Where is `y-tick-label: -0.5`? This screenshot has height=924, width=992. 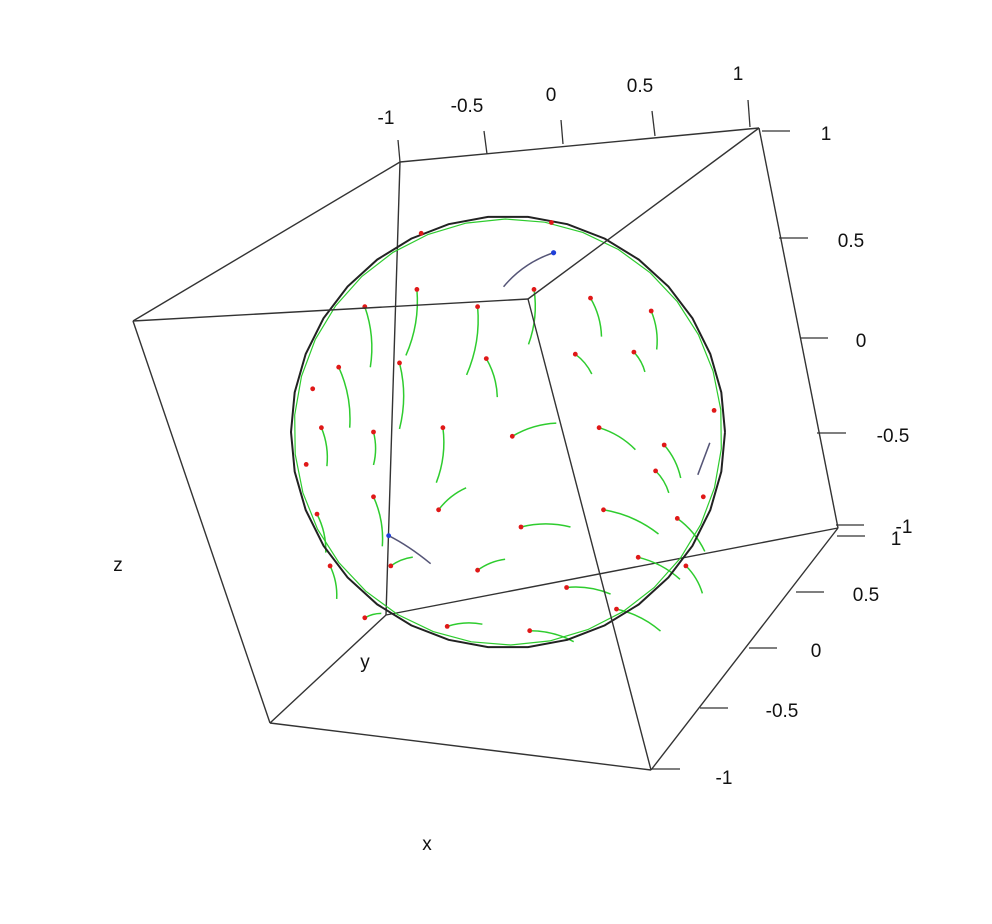
y-tick-label: -0.5 is located at coordinates (782, 711).